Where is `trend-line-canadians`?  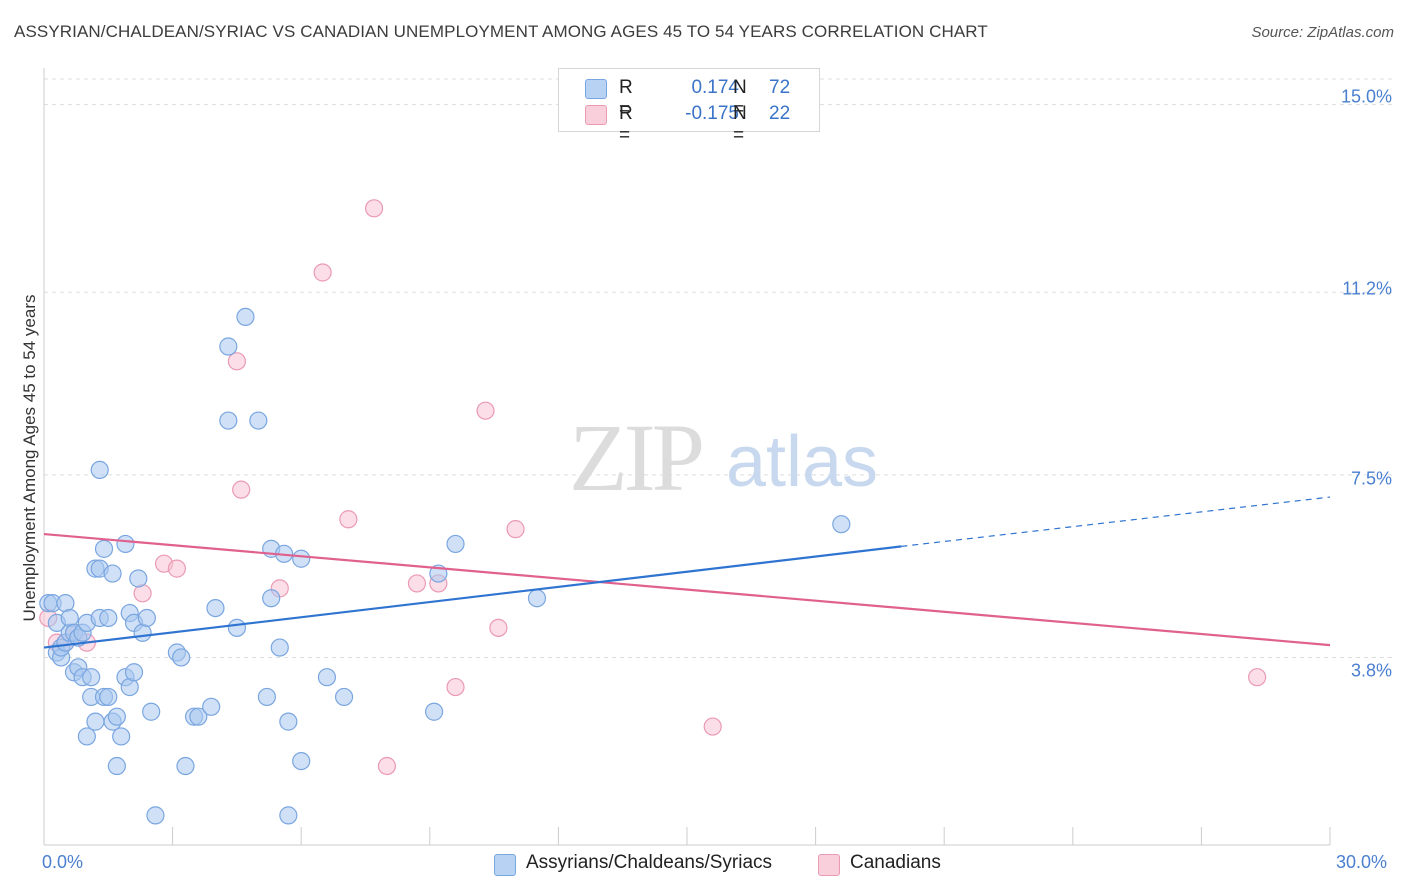 trend-line-canadians is located at coordinates (687, 589).